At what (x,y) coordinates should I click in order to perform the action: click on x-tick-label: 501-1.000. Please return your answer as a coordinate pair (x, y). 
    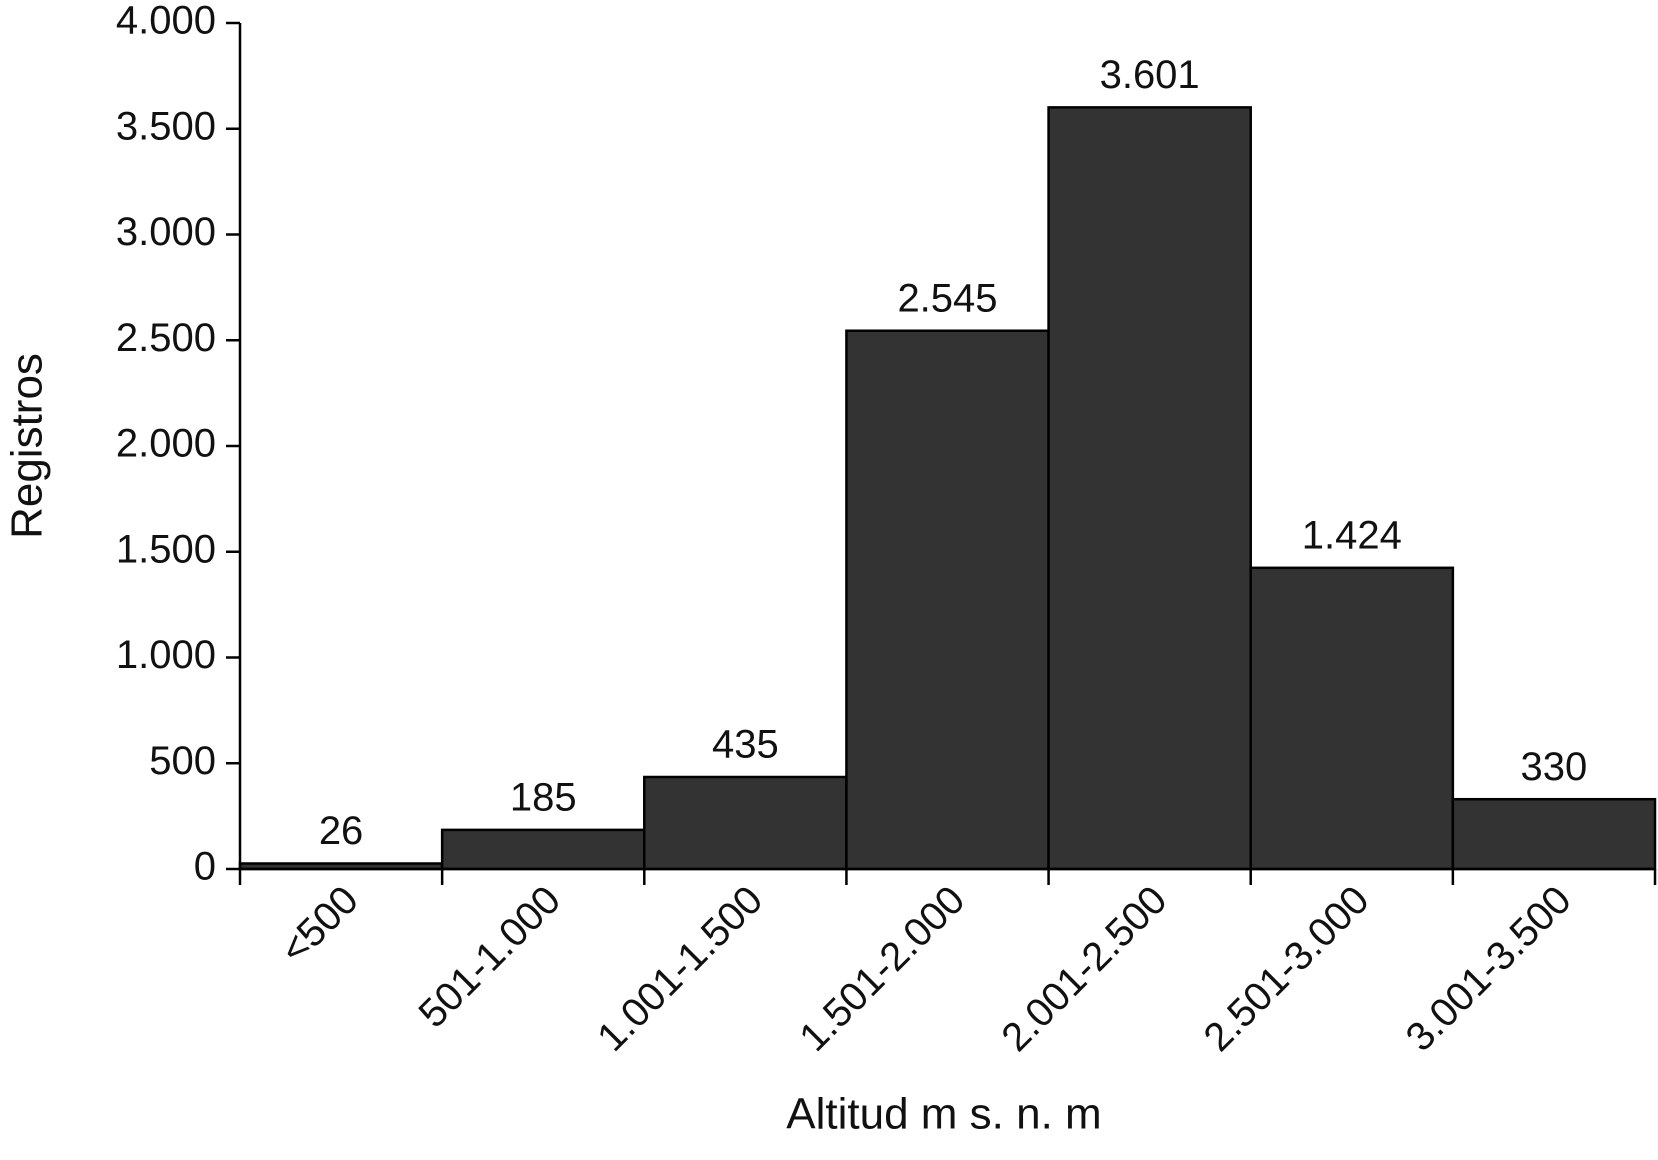
    Looking at the image, I should click on (490, 957).